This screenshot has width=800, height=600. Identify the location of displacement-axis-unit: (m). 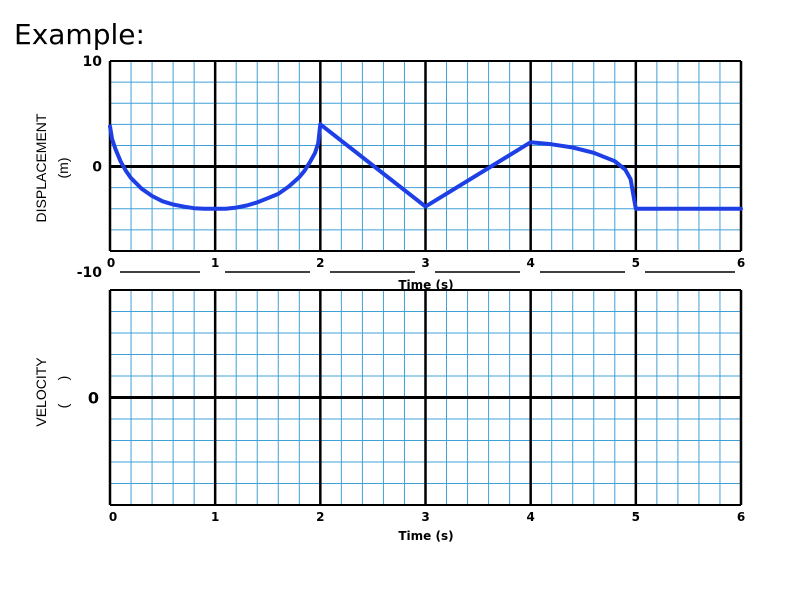
(63, 168).